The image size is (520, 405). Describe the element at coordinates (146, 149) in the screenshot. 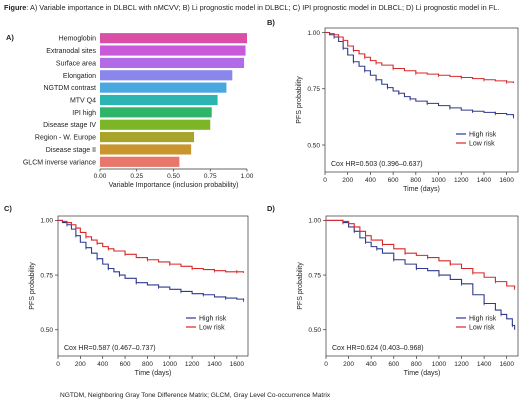

I see `bar-disease-stage-ii` at that location.